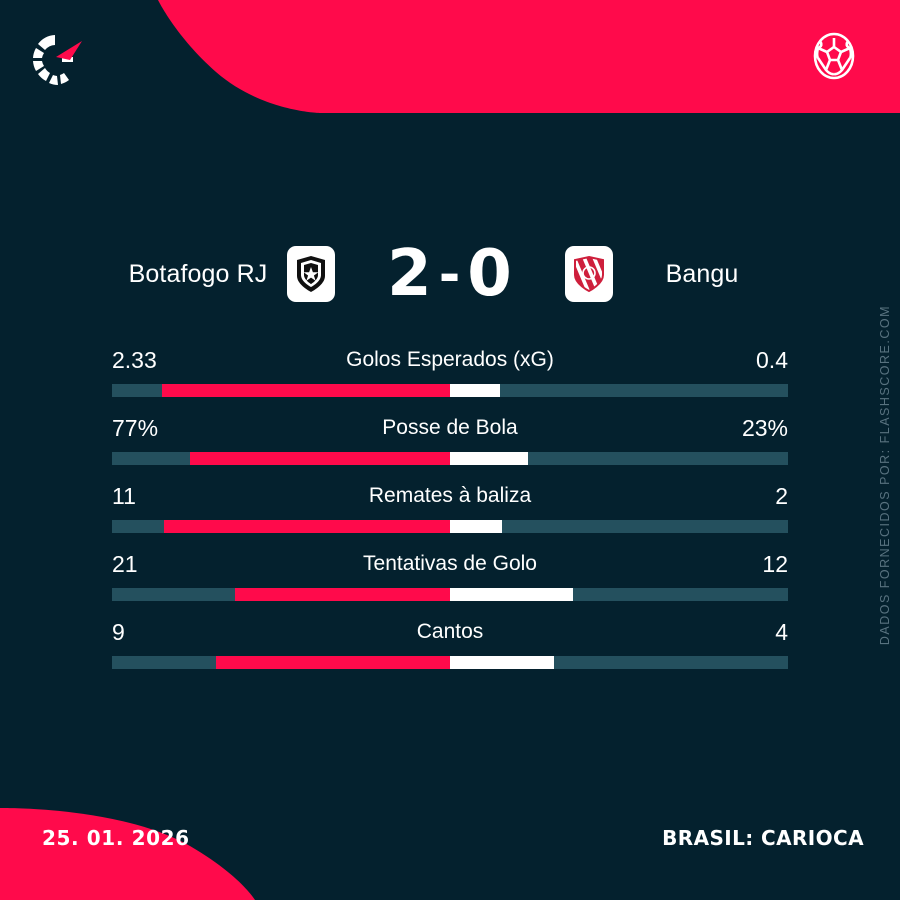  I want to click on scoreboard: Botafogo RJ 2 -0, so click(450, 274).